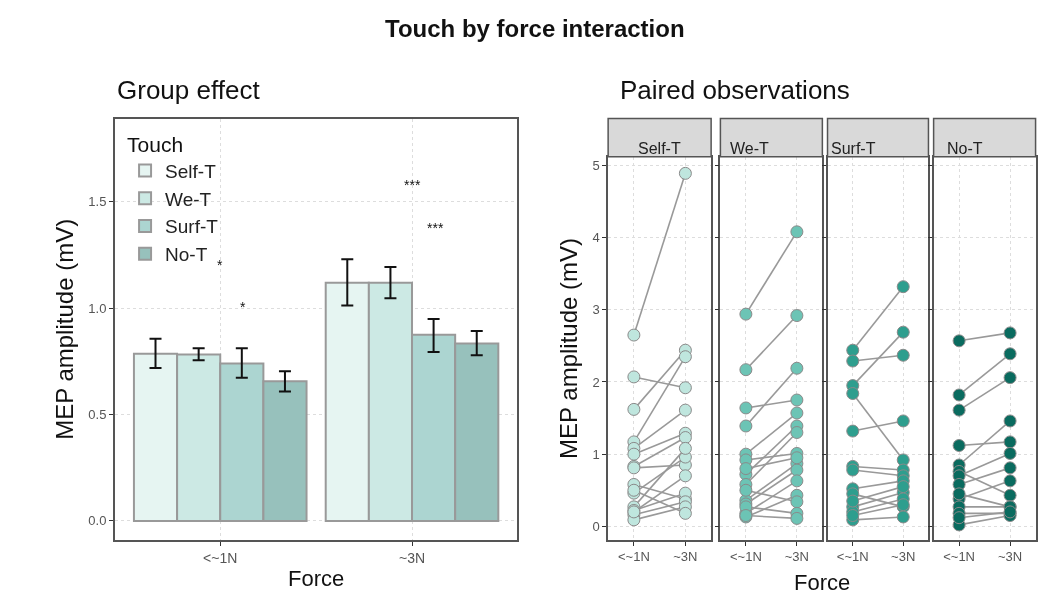 Image resolution: width=1060 pixels, height=607 pixels. Describe the element at coordinates (735, 90) in the screenshot. I see `text: Paired observations` at that location.